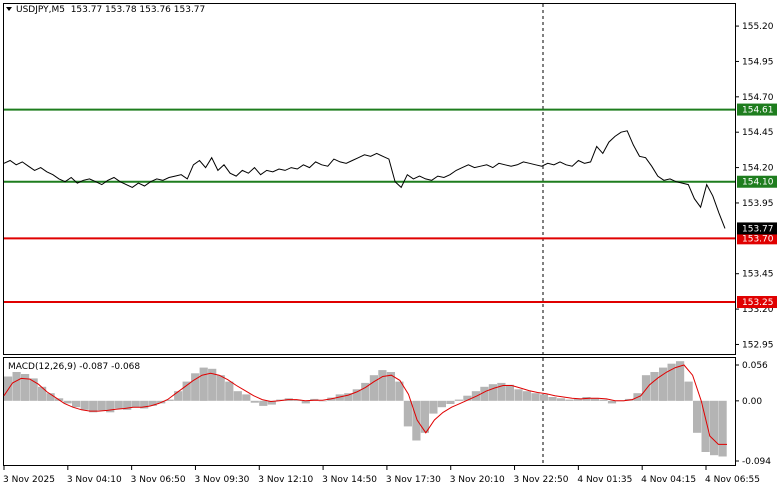 This screenshot has width=781, height=492. I want to click on current-price-label: 153.77, so click(758, 229).